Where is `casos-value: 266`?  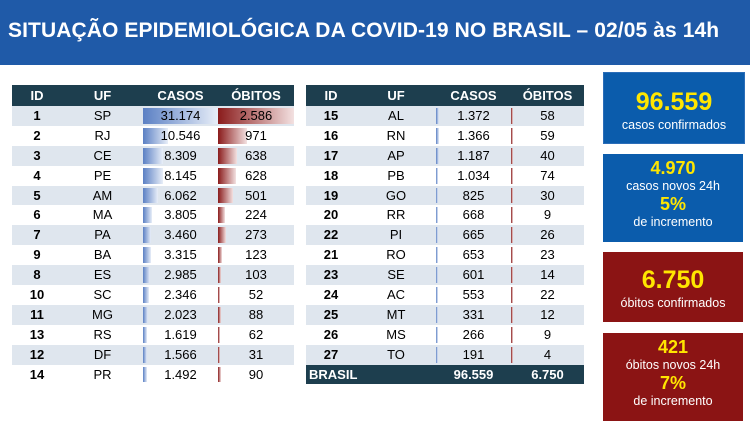 casos-value: 266 is located at coordinates (473, 334).